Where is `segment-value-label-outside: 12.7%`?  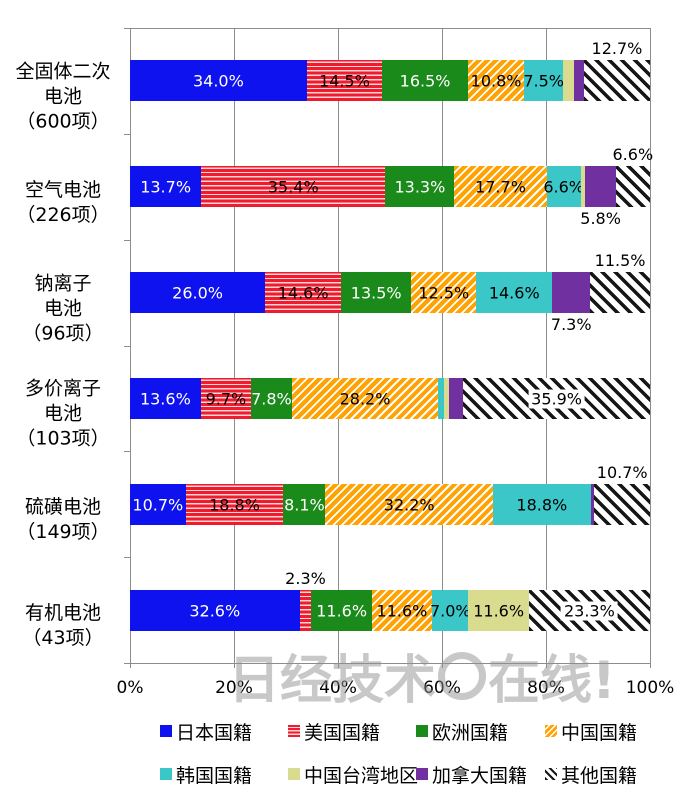
segment-value-label-outside: 12.7% is located at coordinates (617, 48).